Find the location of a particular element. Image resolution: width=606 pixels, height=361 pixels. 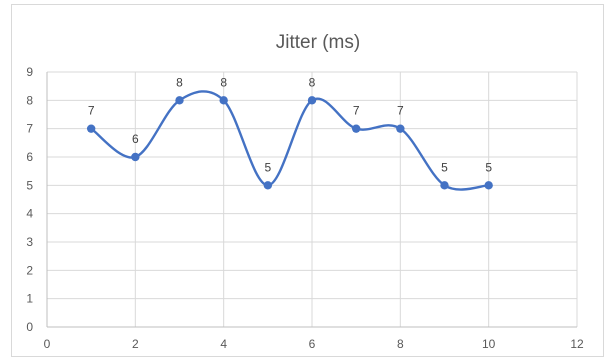

chart-title: Jitter (ms) is located at coordinates (318, 42).